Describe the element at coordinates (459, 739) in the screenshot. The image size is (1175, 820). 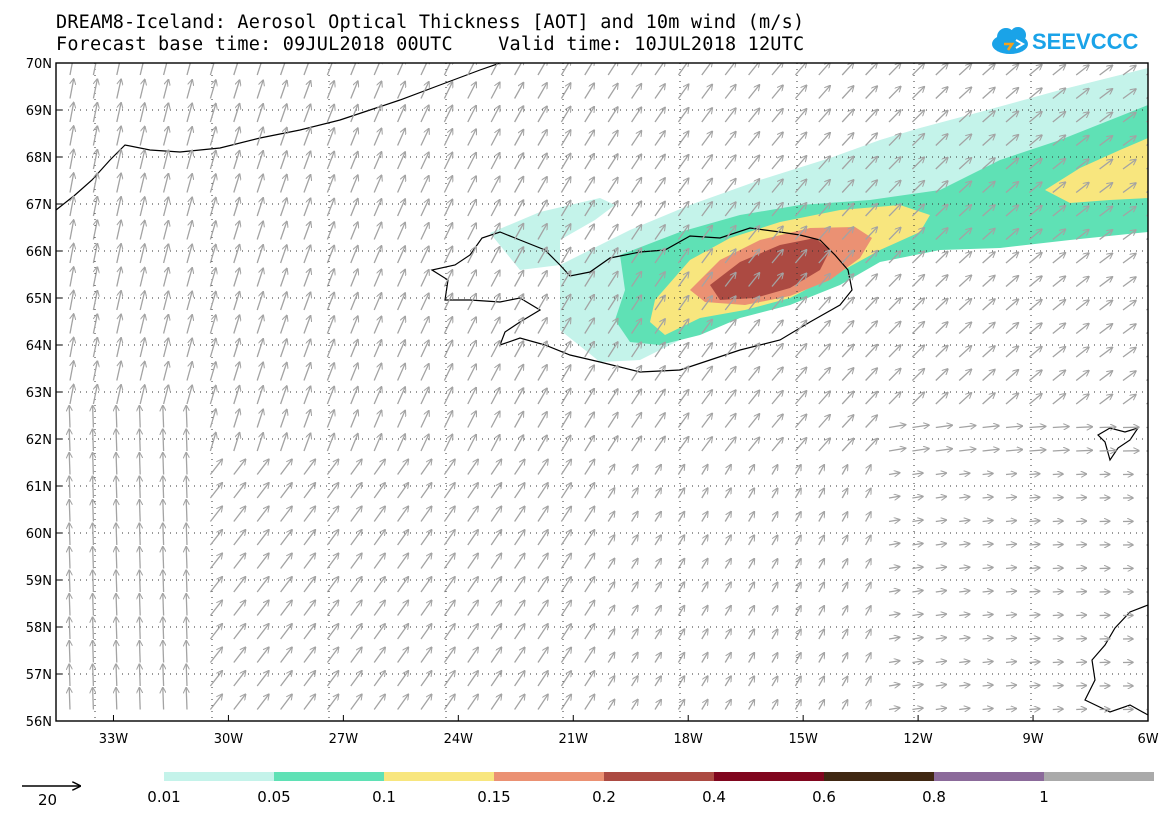
I see `lon-tick-label: 24W` at that location.